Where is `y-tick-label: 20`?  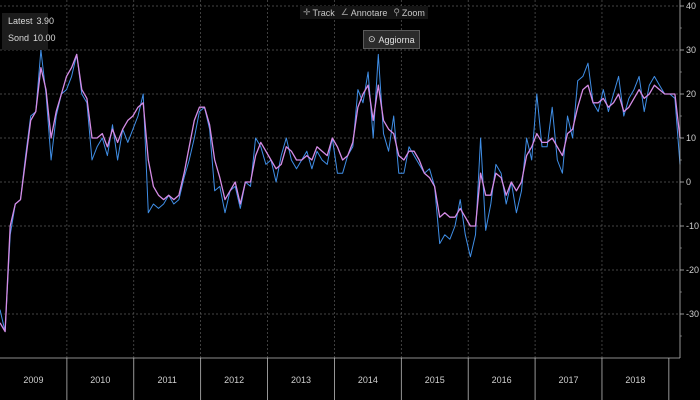 y-tick-label: 20 is located at coordinates (691, 94).